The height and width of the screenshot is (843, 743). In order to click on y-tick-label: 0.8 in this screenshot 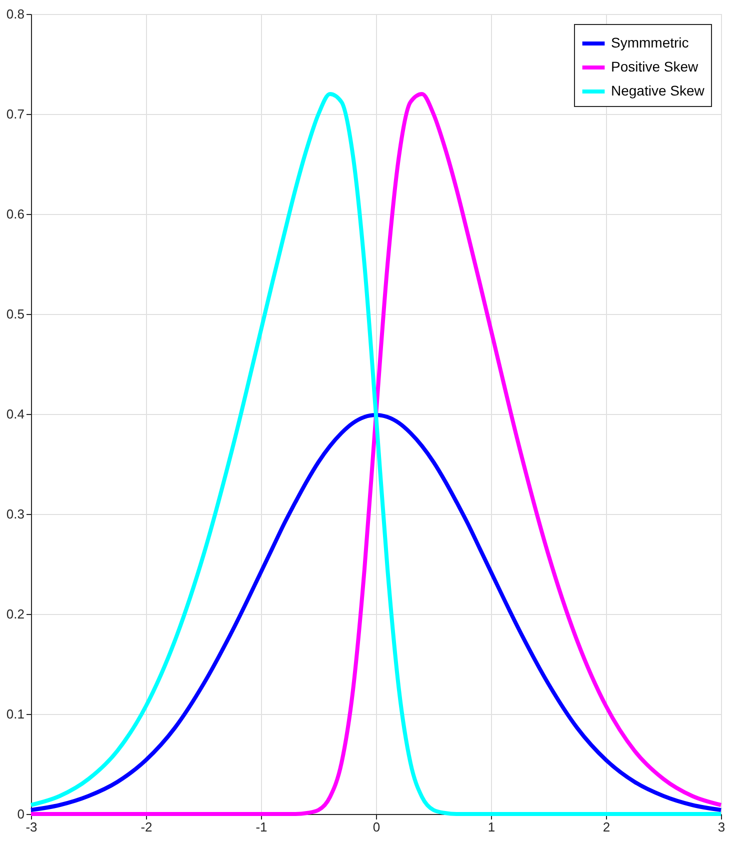, I will do `click(15, 14)`.